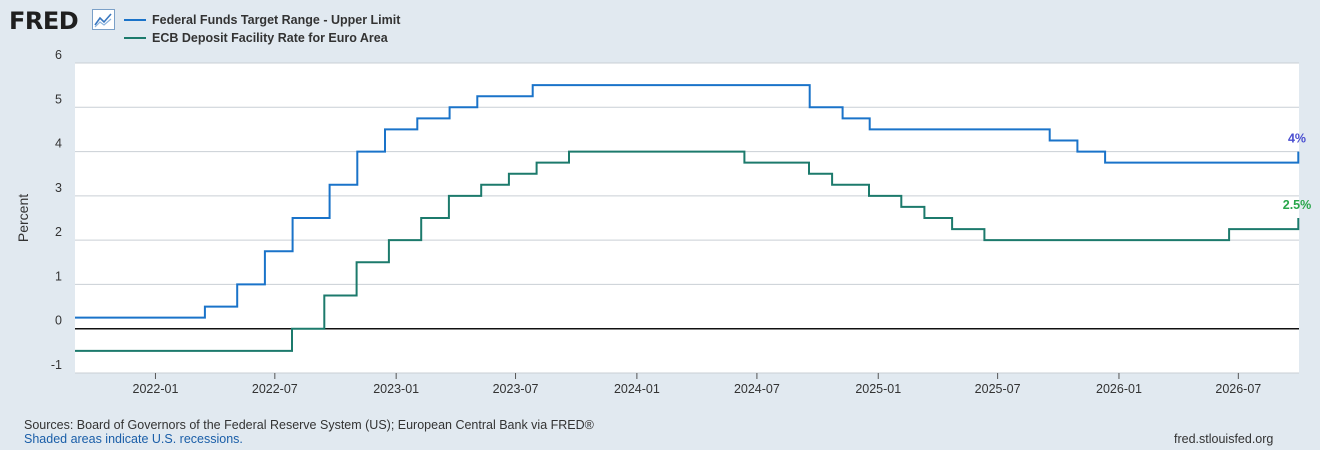 The height and width of the screenshot is (450, 1320). What do you see at coordinates (58, 99) in the screenshot?
I see `y-tick-label: 5` at bounding box center [58, 99].